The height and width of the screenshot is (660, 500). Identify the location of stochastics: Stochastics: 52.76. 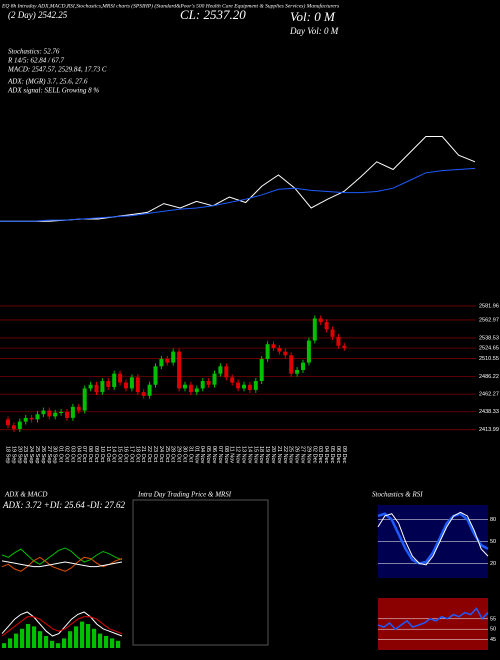
(34, 52).